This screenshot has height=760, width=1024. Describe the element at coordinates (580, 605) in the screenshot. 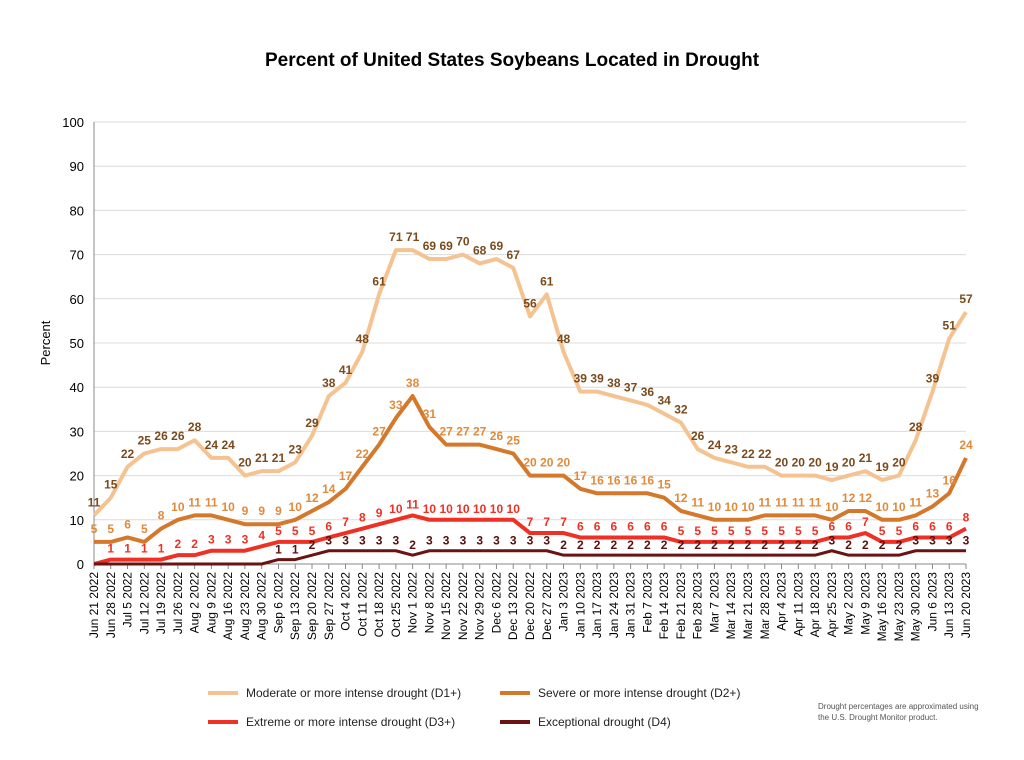

I see `x-tick-label: Jan 10 2023` at that location.